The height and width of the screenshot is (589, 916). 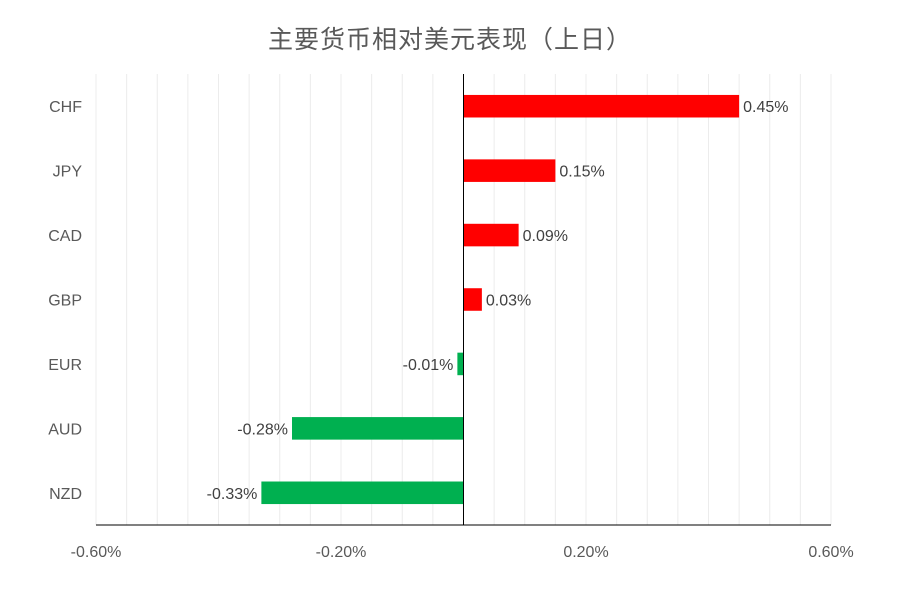 What do you see at coordinates (65, 365) in the screenshot?
I see `category-label: EUR` at bounding box center [65, 365].